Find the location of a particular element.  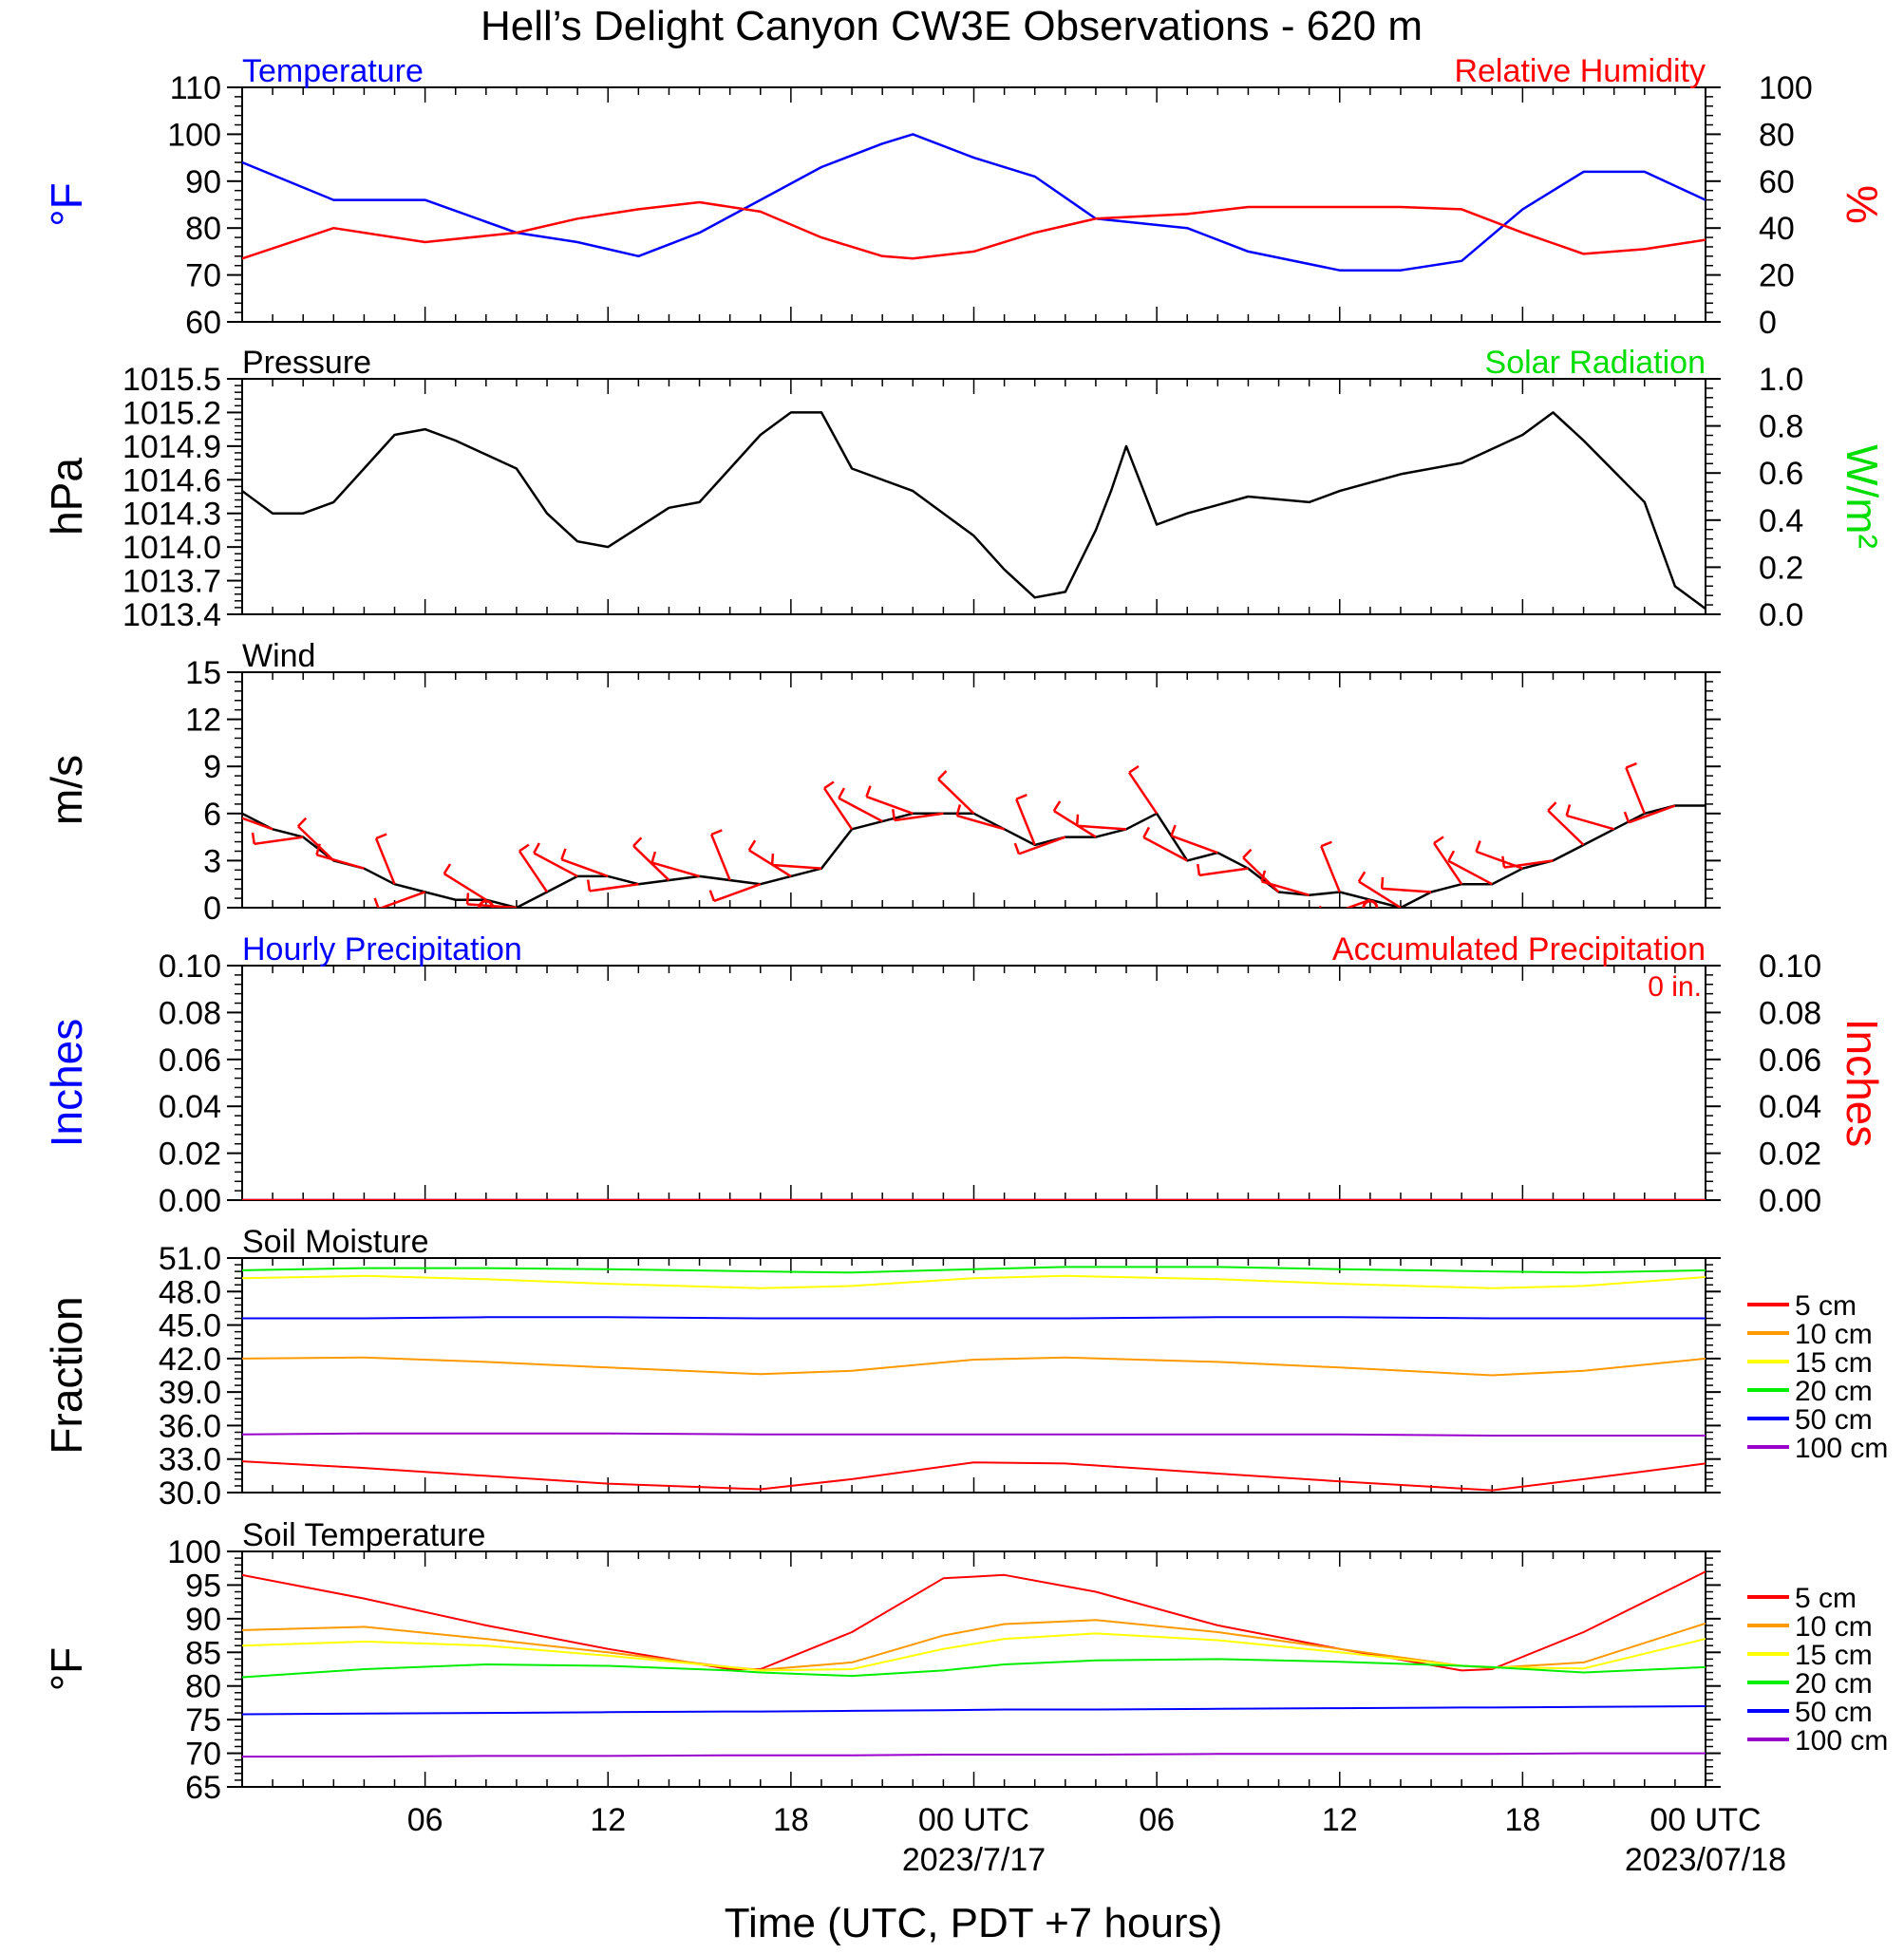

x-tick-label: 12 is located at coordinates (608, 1820).